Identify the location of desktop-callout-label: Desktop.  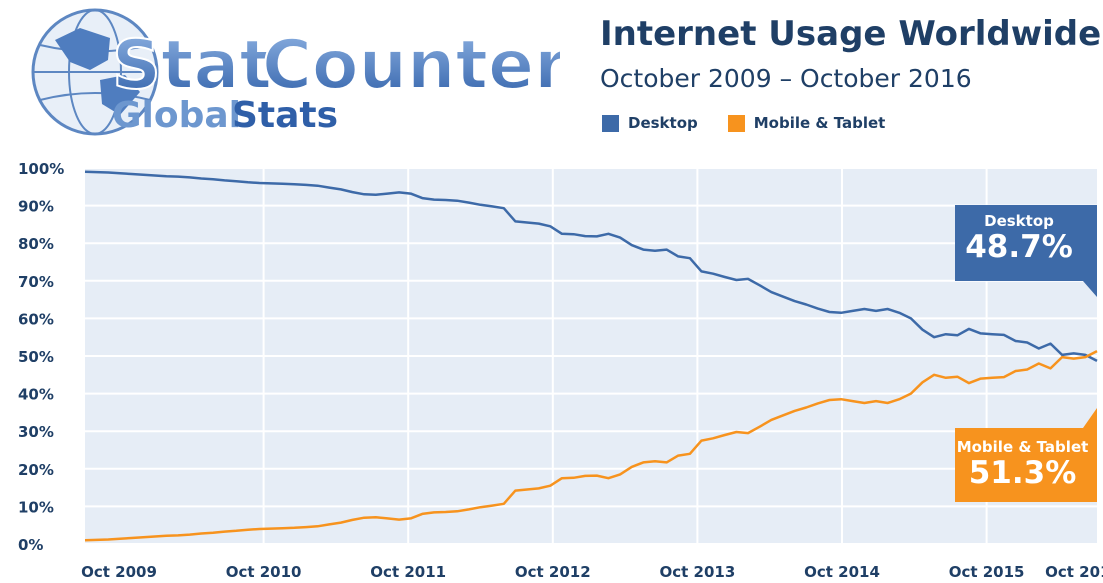
(1019, 221).